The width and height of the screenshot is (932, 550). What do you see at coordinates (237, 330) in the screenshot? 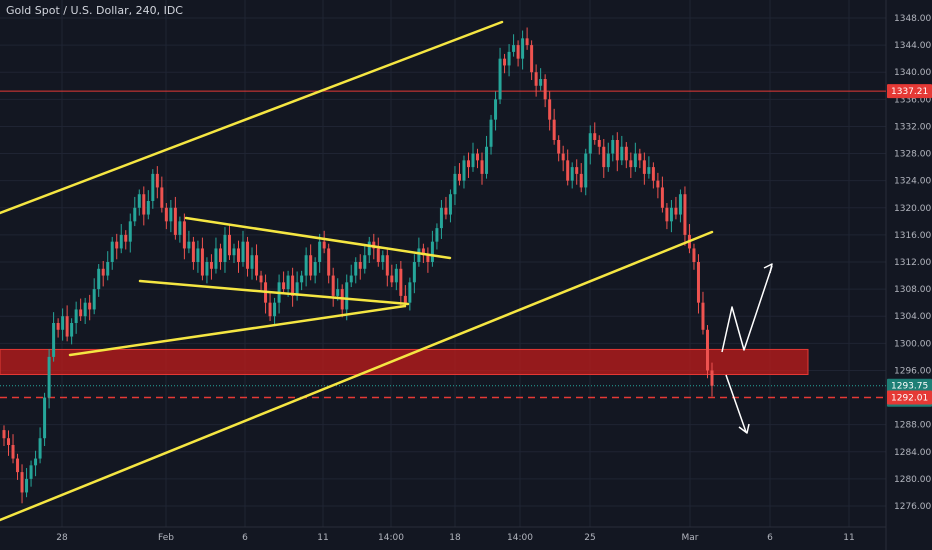
I see `rising-support-line` at bounding box center [237, 330].